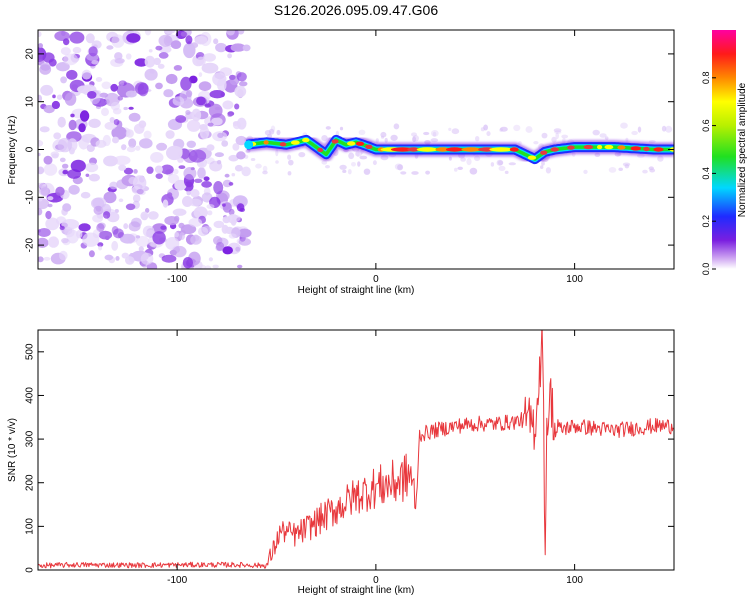 The width and height of the screenshot is (750, 600). What do you see at coordinates (30, 54) in the screenshot?
I see `spectrogram-ytick-label: 20` at bounding box center [30, 54].